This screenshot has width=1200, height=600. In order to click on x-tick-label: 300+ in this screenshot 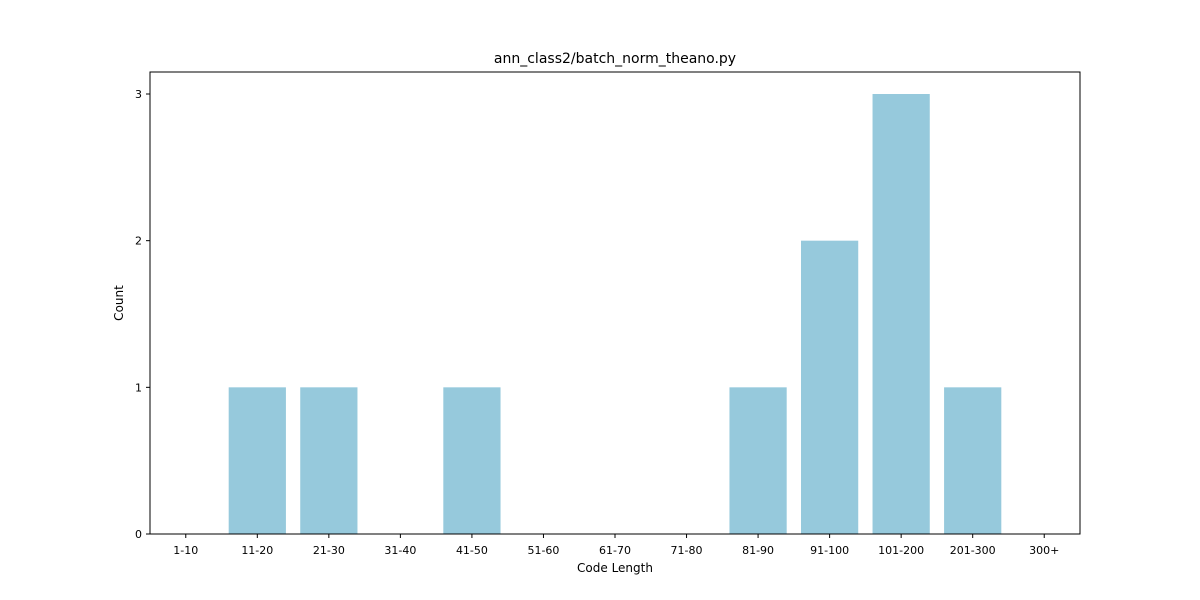, I will do `click(1044, 550)`.